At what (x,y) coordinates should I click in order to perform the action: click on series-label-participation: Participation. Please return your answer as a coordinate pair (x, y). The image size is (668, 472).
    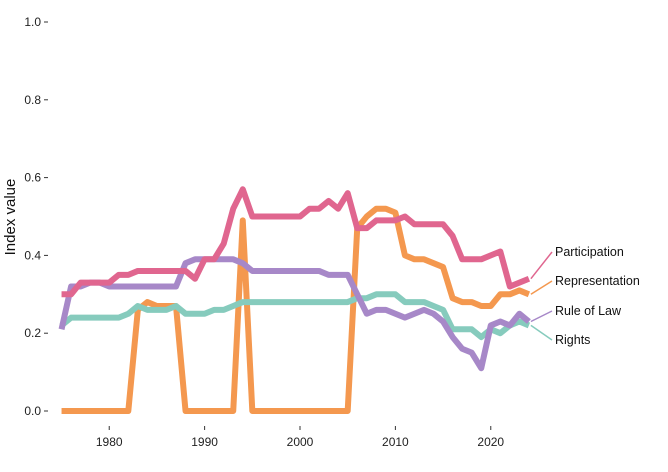
    Looking at the image, I should click on (589, 252).